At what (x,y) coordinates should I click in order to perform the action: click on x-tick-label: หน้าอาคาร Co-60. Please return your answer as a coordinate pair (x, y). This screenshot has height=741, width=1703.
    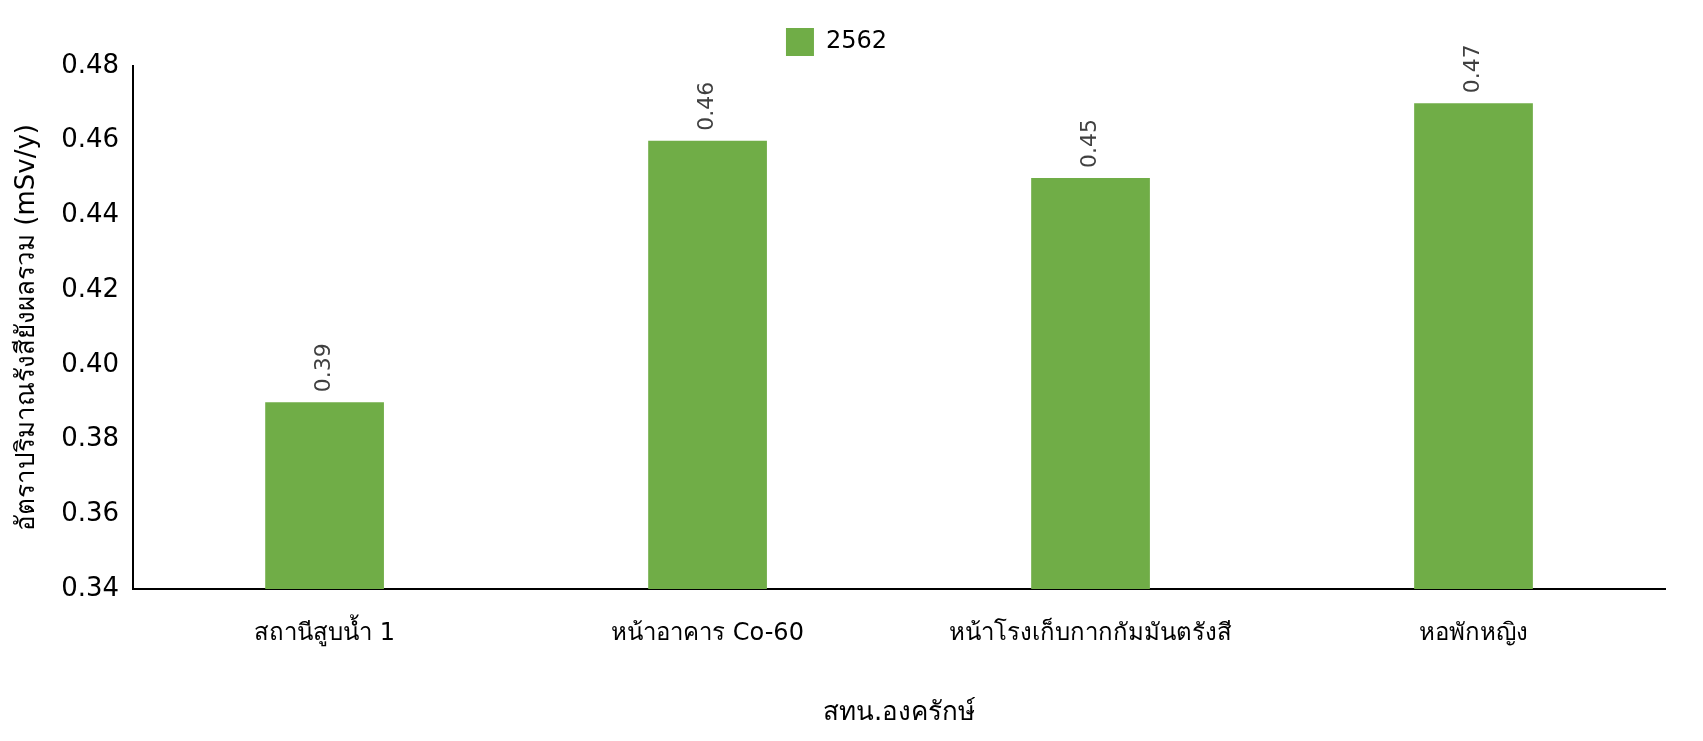
    Looking at the image, I should click on (707, 631).